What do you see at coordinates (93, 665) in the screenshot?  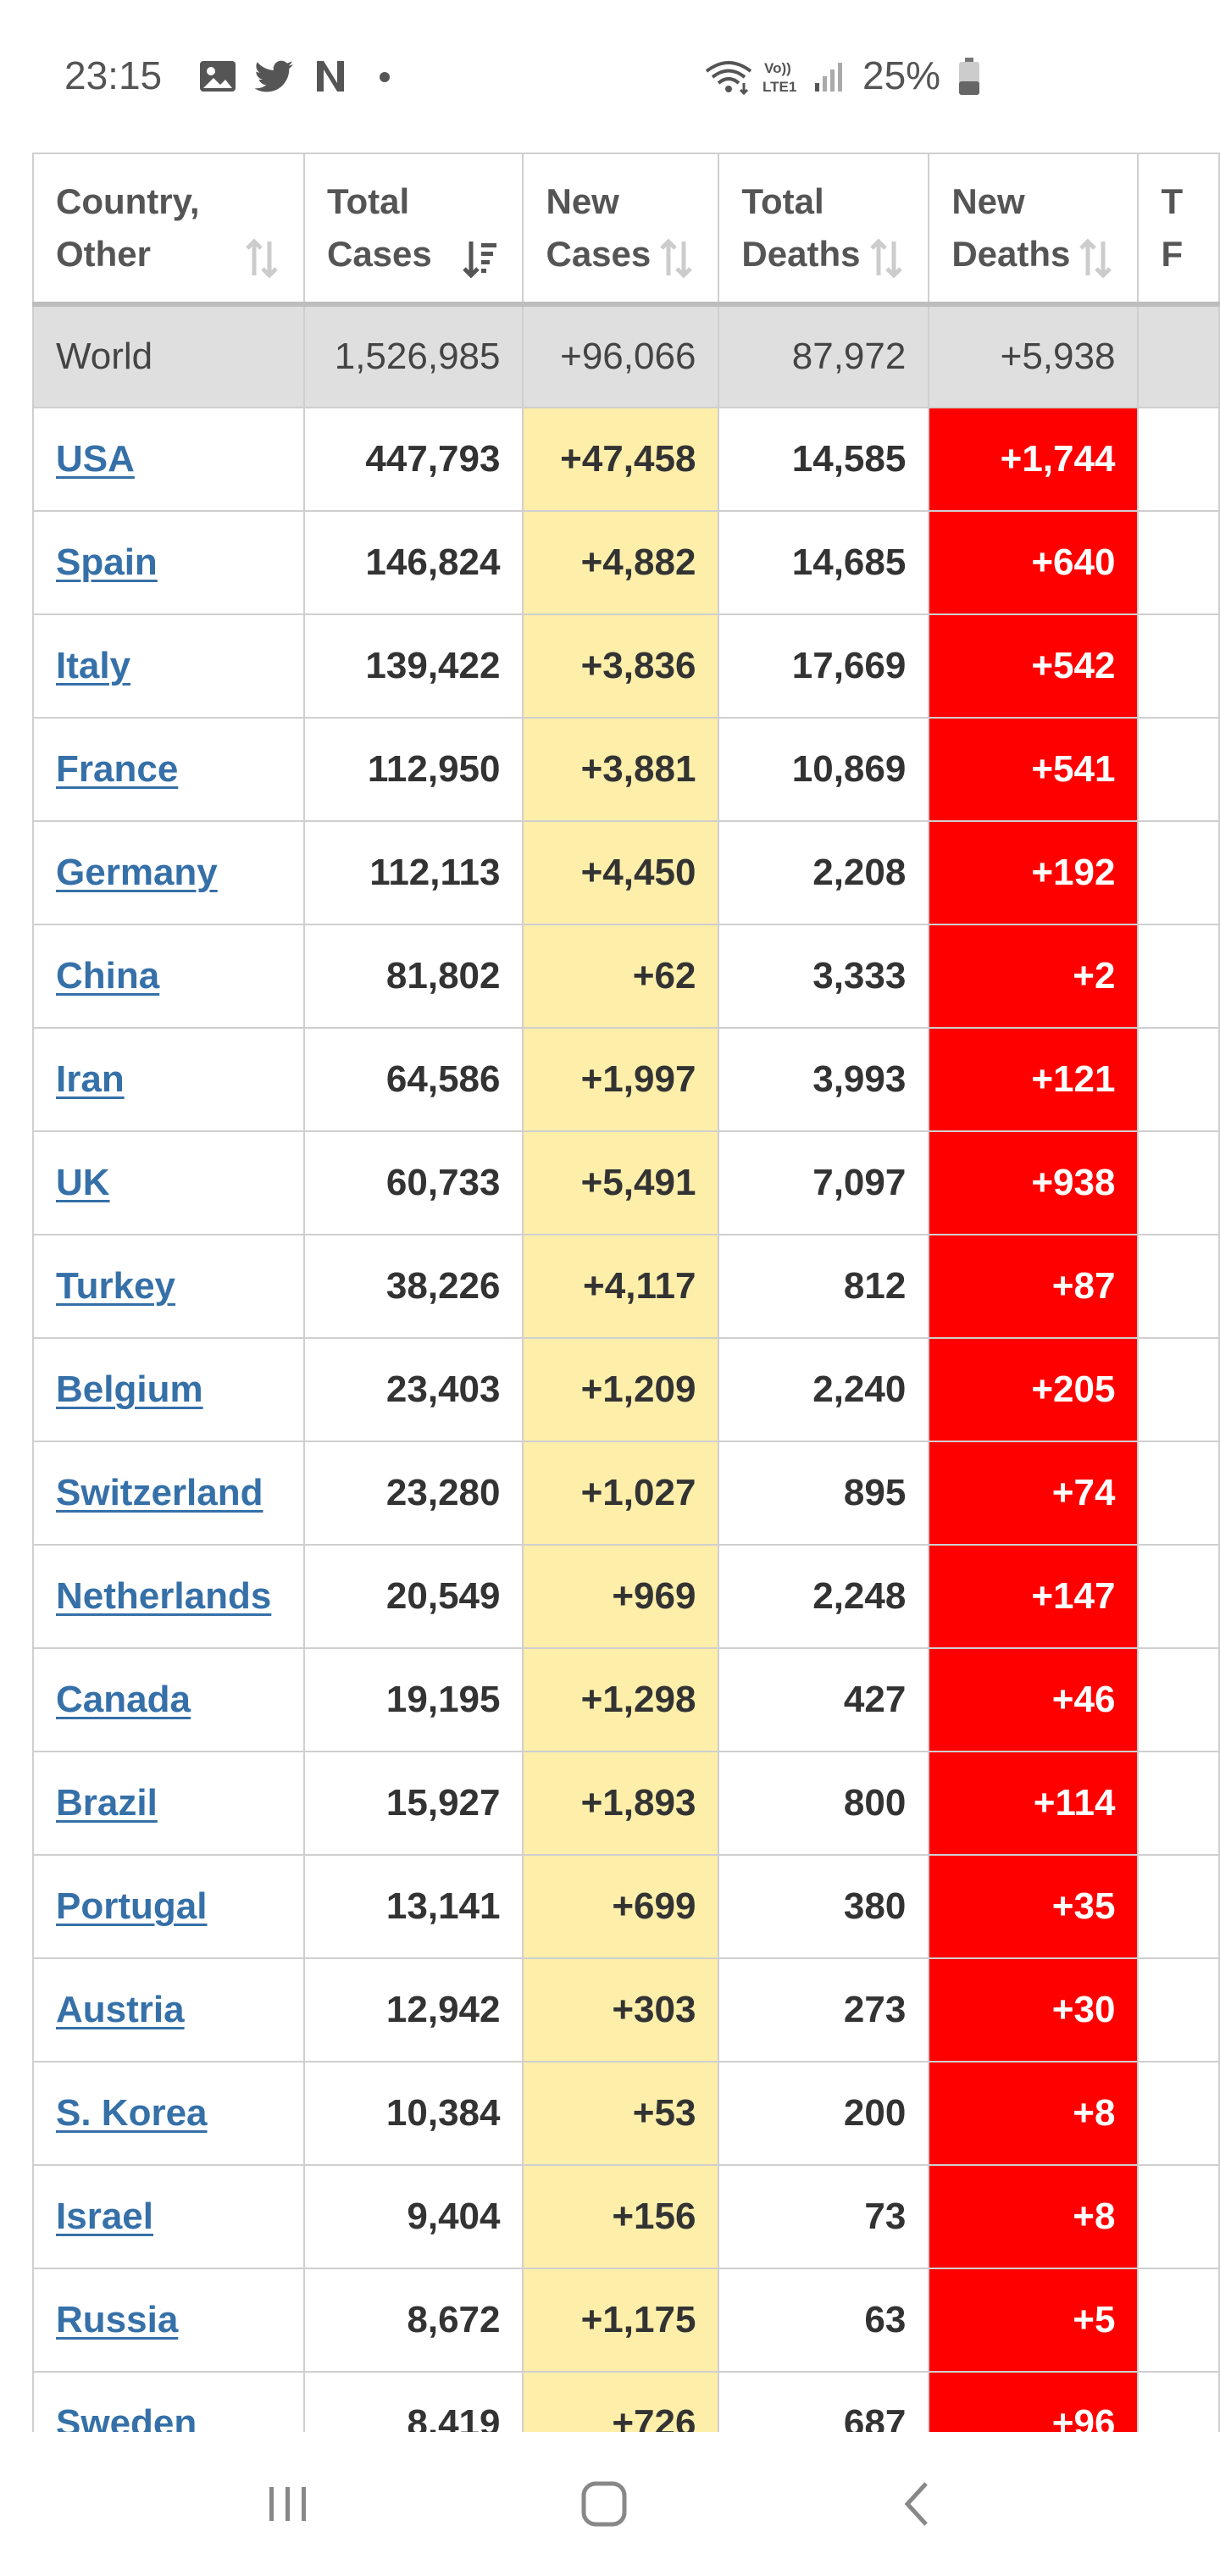 I see `country-link: Italy` at bounding box center [93, 665].